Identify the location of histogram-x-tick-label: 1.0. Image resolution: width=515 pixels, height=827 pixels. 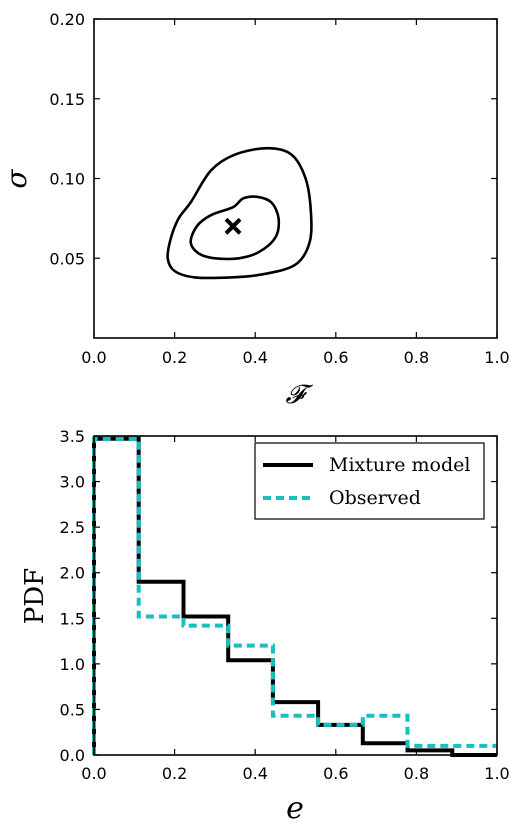
(496, 773).